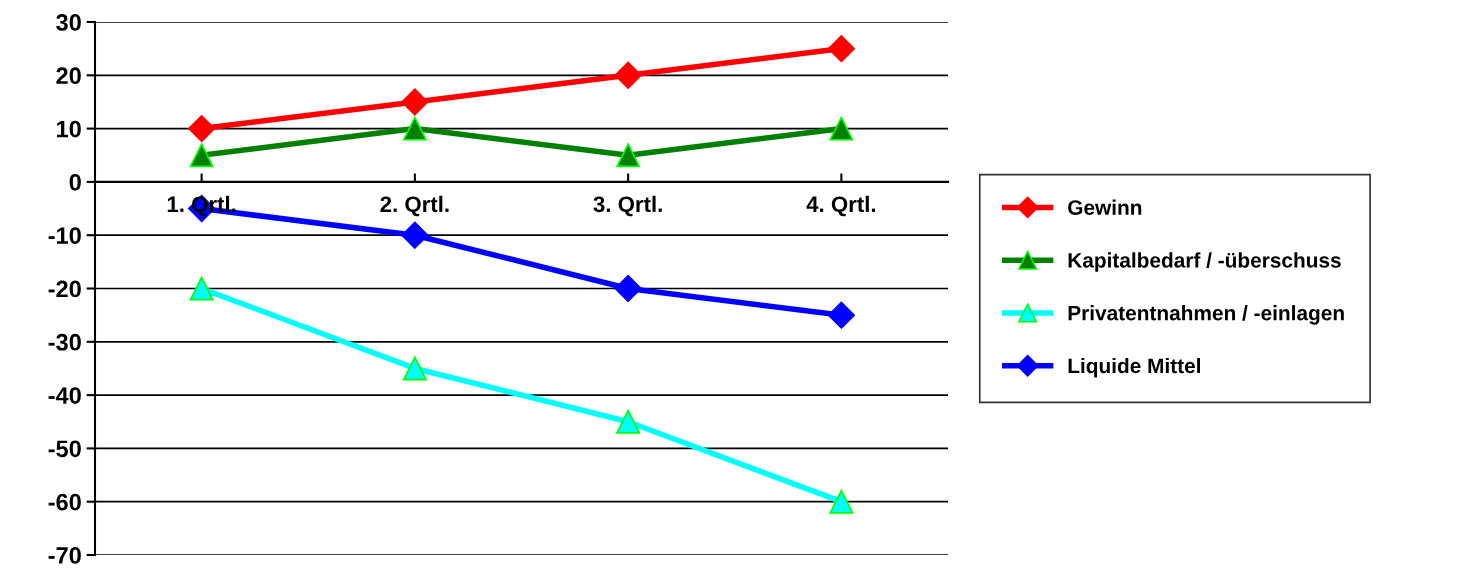 The image size is (1482, 571). Describe the element at coordinates (1206, 315) in the screenshot. I see `legend-label: Privatentnahmen / -einlagen` at that location.